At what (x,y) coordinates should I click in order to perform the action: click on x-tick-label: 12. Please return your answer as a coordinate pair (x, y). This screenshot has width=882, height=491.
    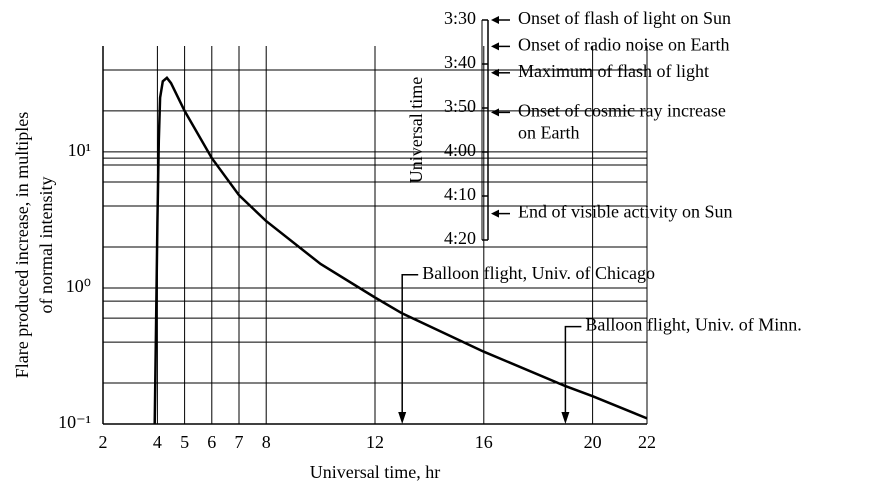
    Looking at the image, I should click on (375, 442).